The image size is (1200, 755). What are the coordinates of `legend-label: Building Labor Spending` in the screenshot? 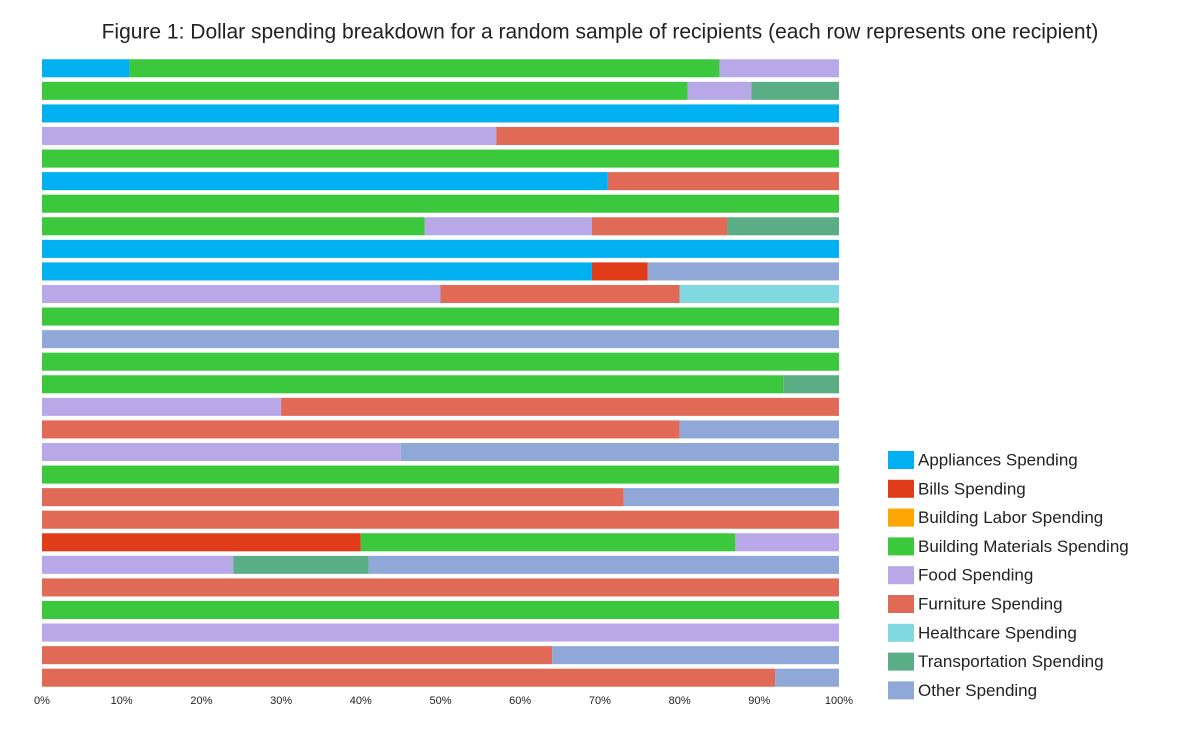 It's located at (1010, 517).